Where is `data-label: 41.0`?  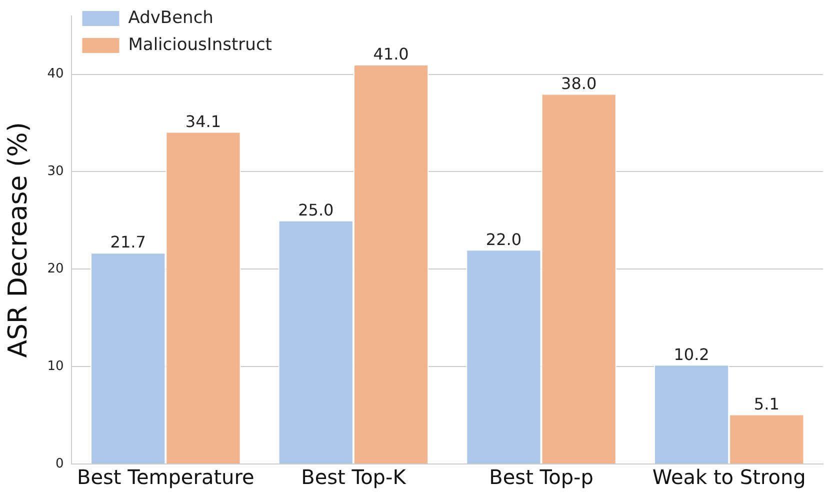
data-label: 41.0 is located at coordinates (391, 54).